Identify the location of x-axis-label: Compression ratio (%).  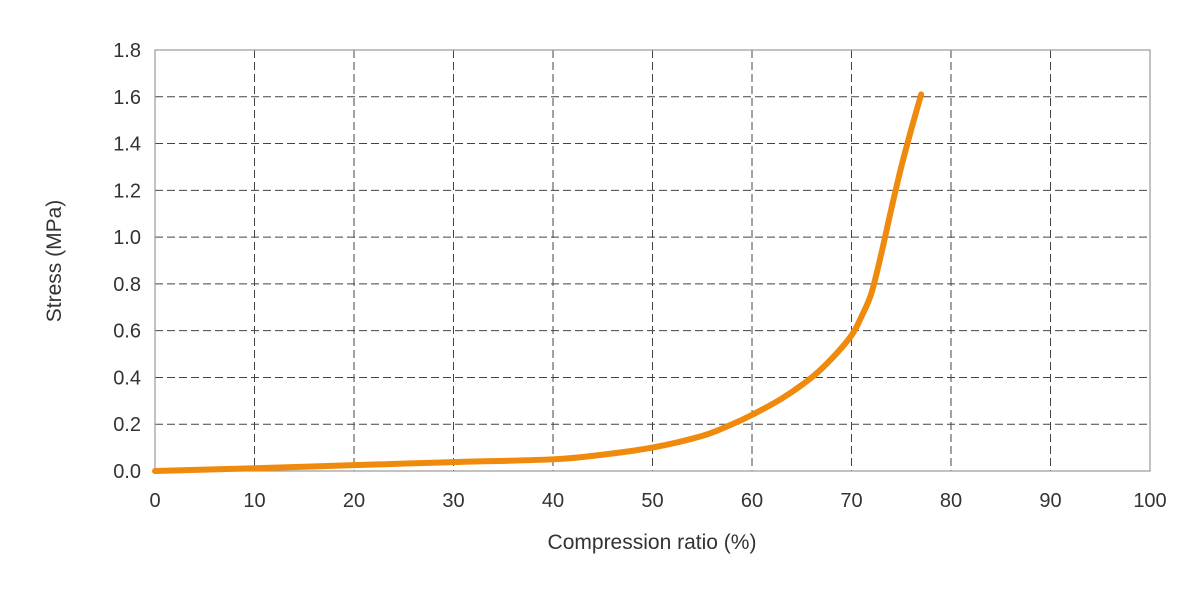
(652, 542).